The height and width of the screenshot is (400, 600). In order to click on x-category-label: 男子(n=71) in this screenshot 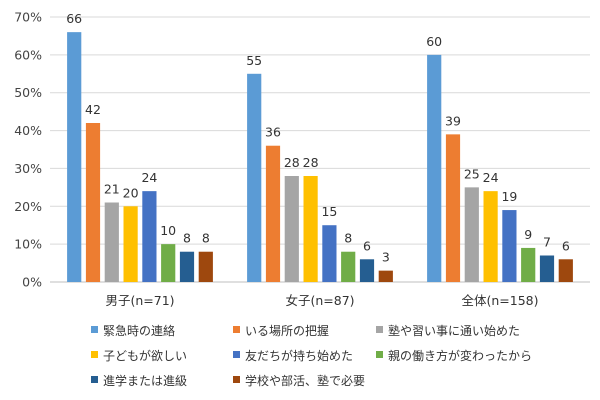, I will do `click(139, 300)`.